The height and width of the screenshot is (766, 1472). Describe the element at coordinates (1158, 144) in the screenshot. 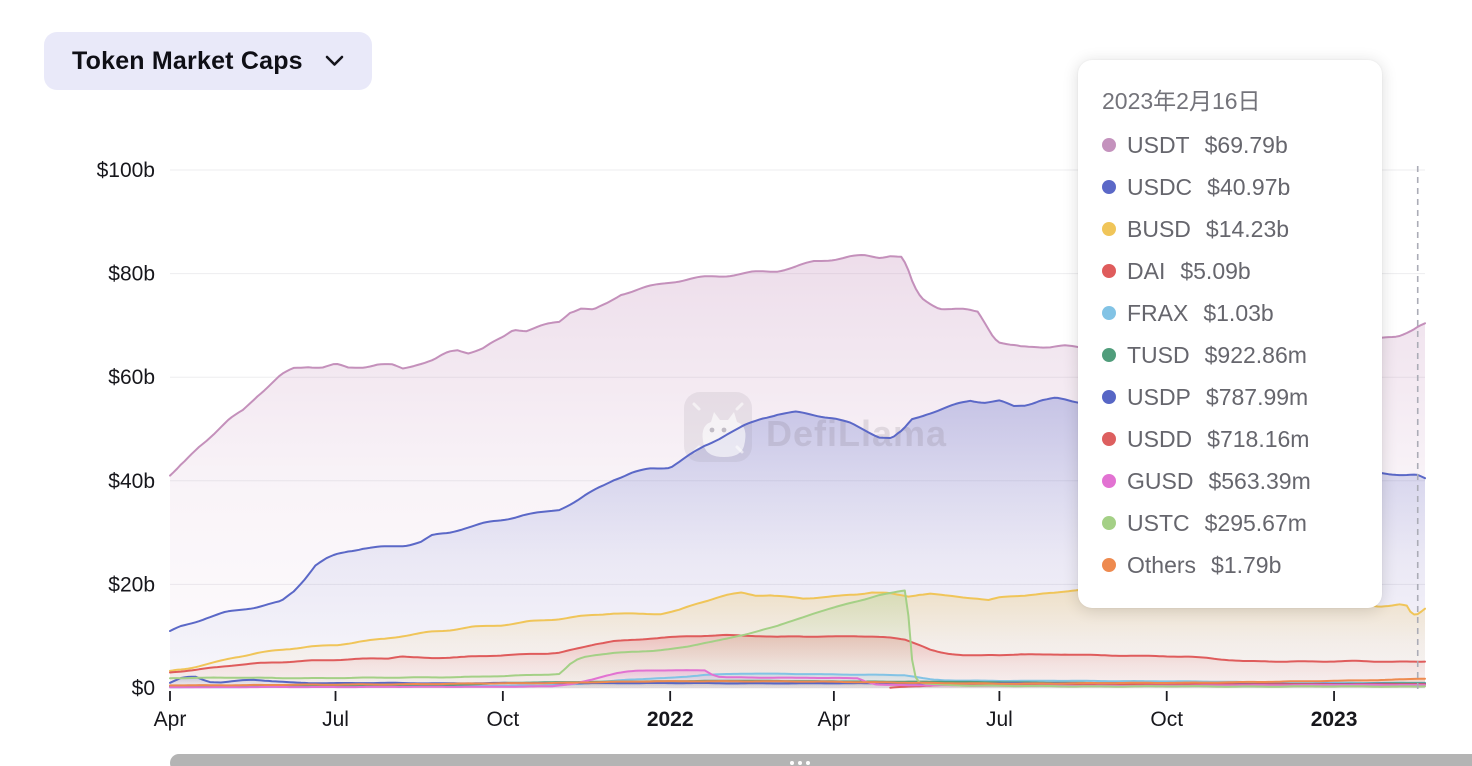

I see `token-label: USDT` at that location.